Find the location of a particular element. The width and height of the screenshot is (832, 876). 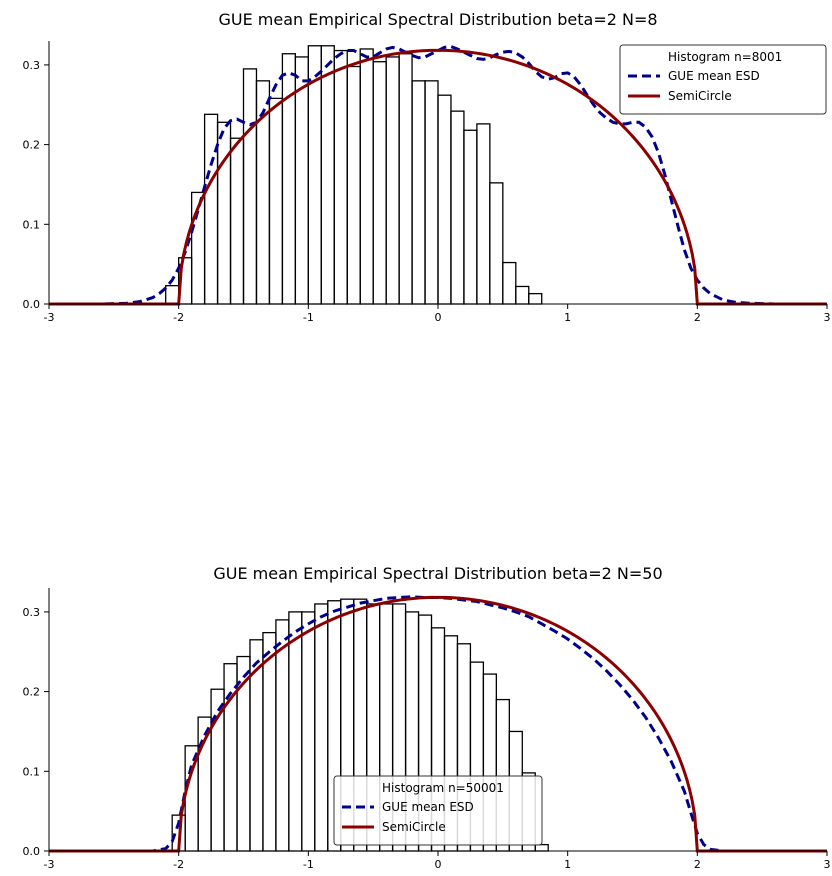

legend-label: Histogram n=50001 is located at coordinates (443, 788).